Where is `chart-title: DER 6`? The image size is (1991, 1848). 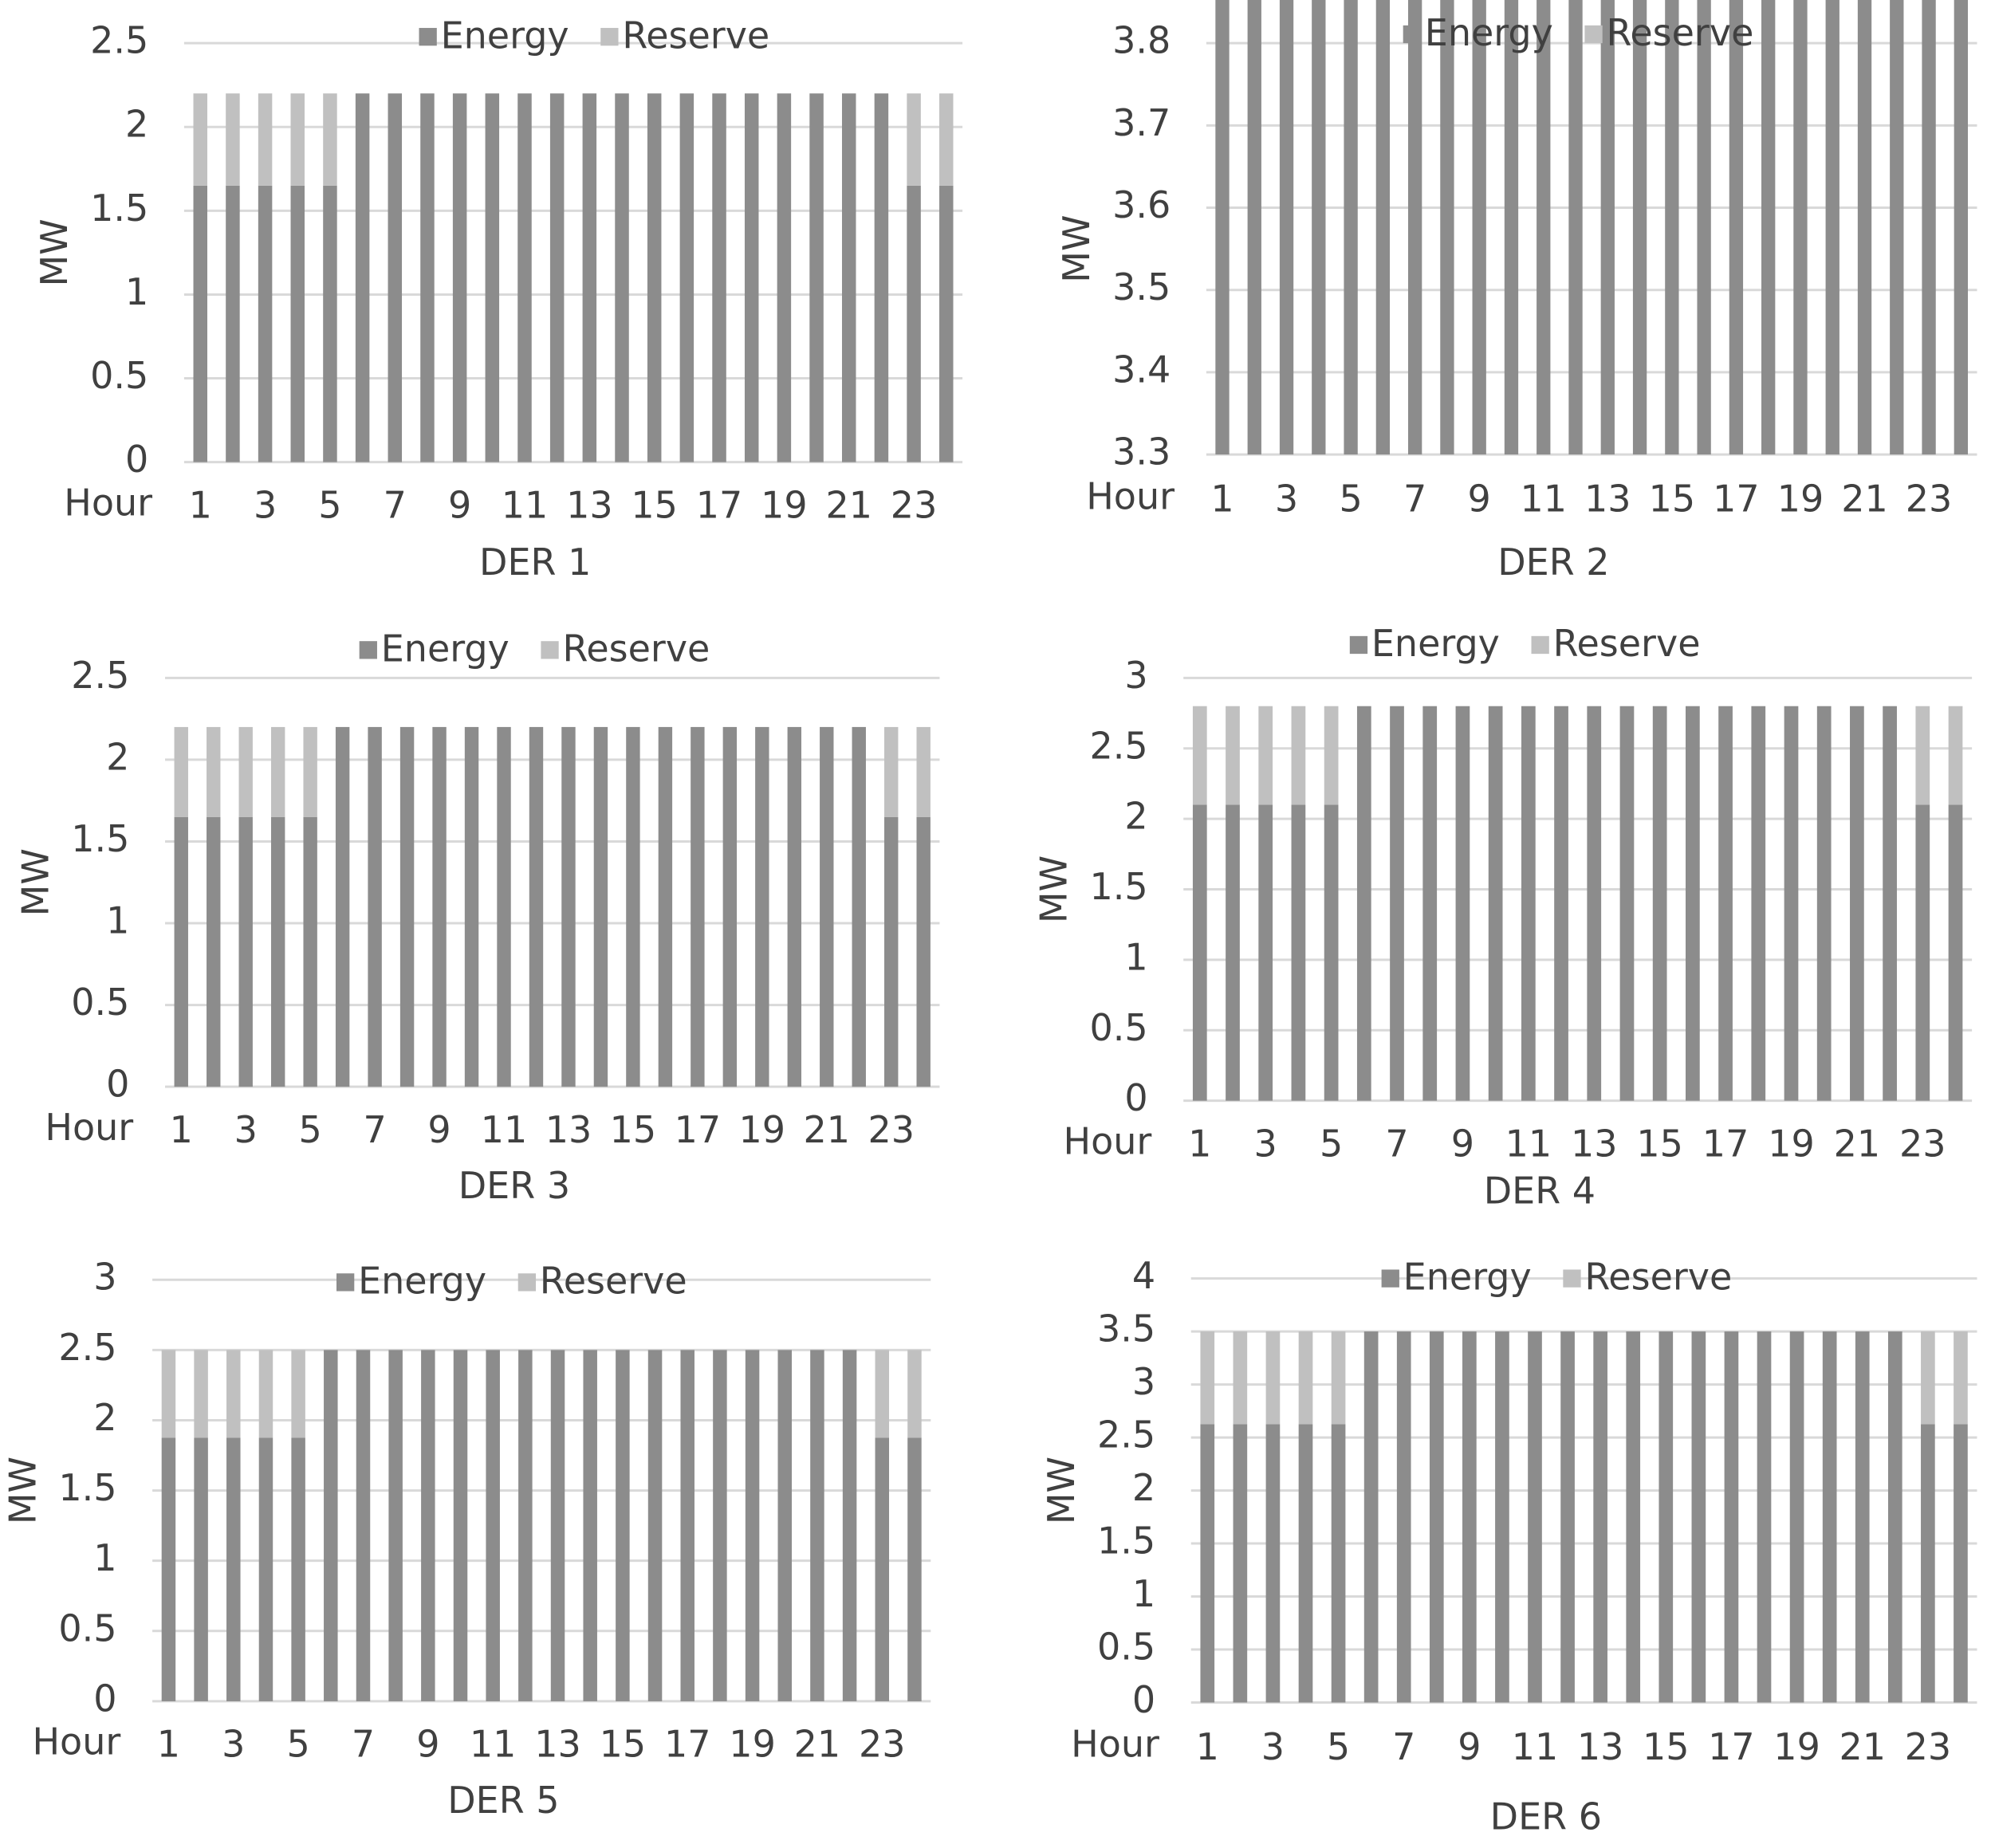 chart-title: DER 6 is located at coordinates (1546, 1816).